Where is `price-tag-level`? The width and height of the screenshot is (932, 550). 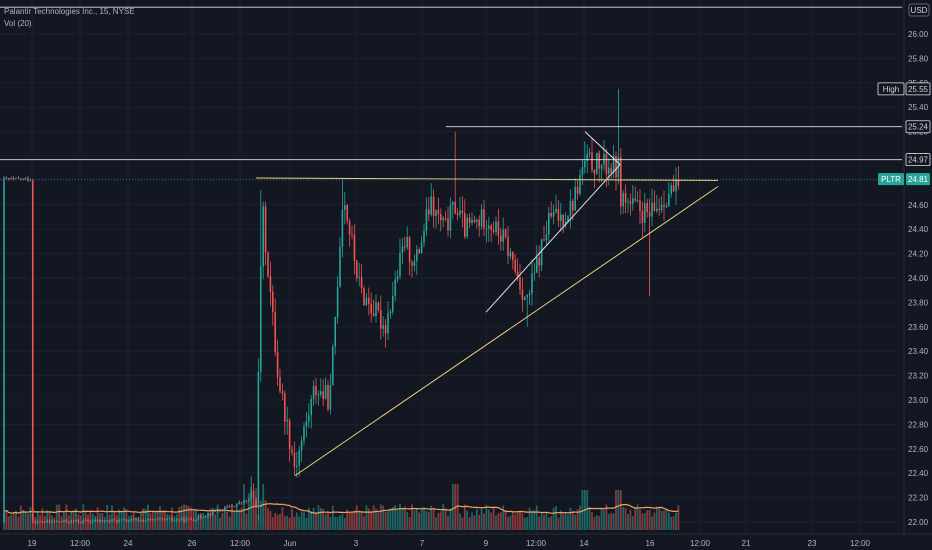 price-tag-level is located at coordinates (918, 160).